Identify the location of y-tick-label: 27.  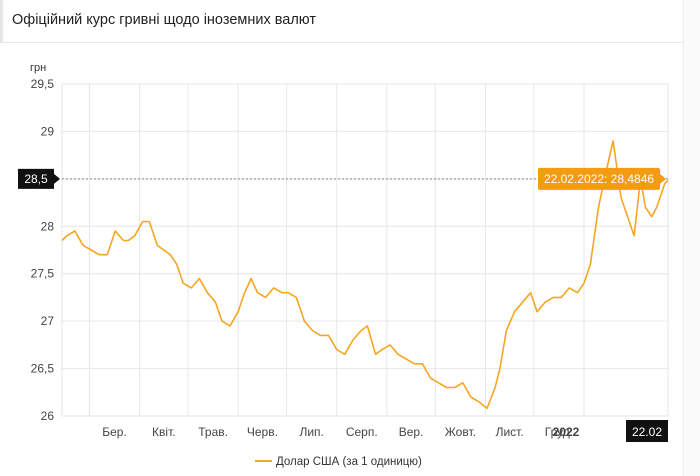
(48, 321).